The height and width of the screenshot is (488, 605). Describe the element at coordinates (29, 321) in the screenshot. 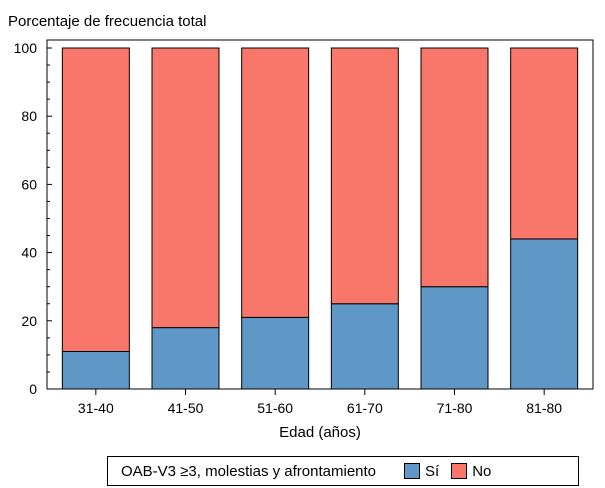

I see `y-tick-label: 20` at that location.